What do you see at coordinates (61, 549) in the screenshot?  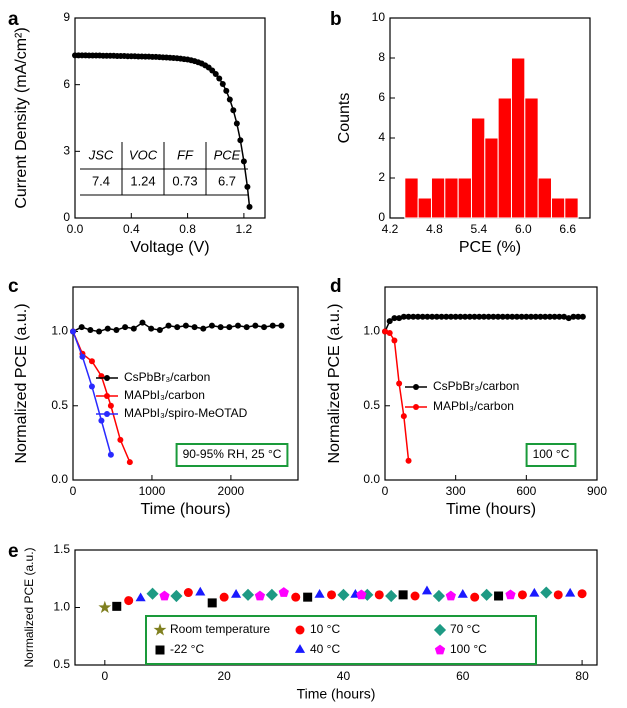 I see `y-tick-label: 1.5` at bounding box center [61, 549].